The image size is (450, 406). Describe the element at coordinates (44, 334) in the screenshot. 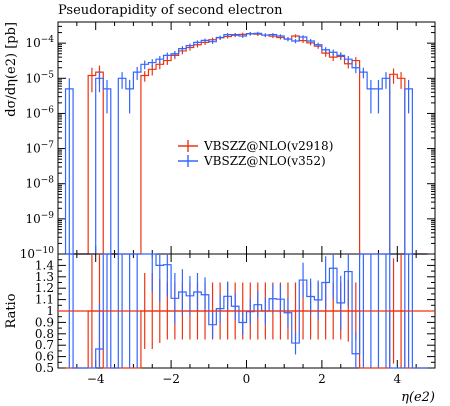

I see `ratio-tick-label: 0.8` at that location.